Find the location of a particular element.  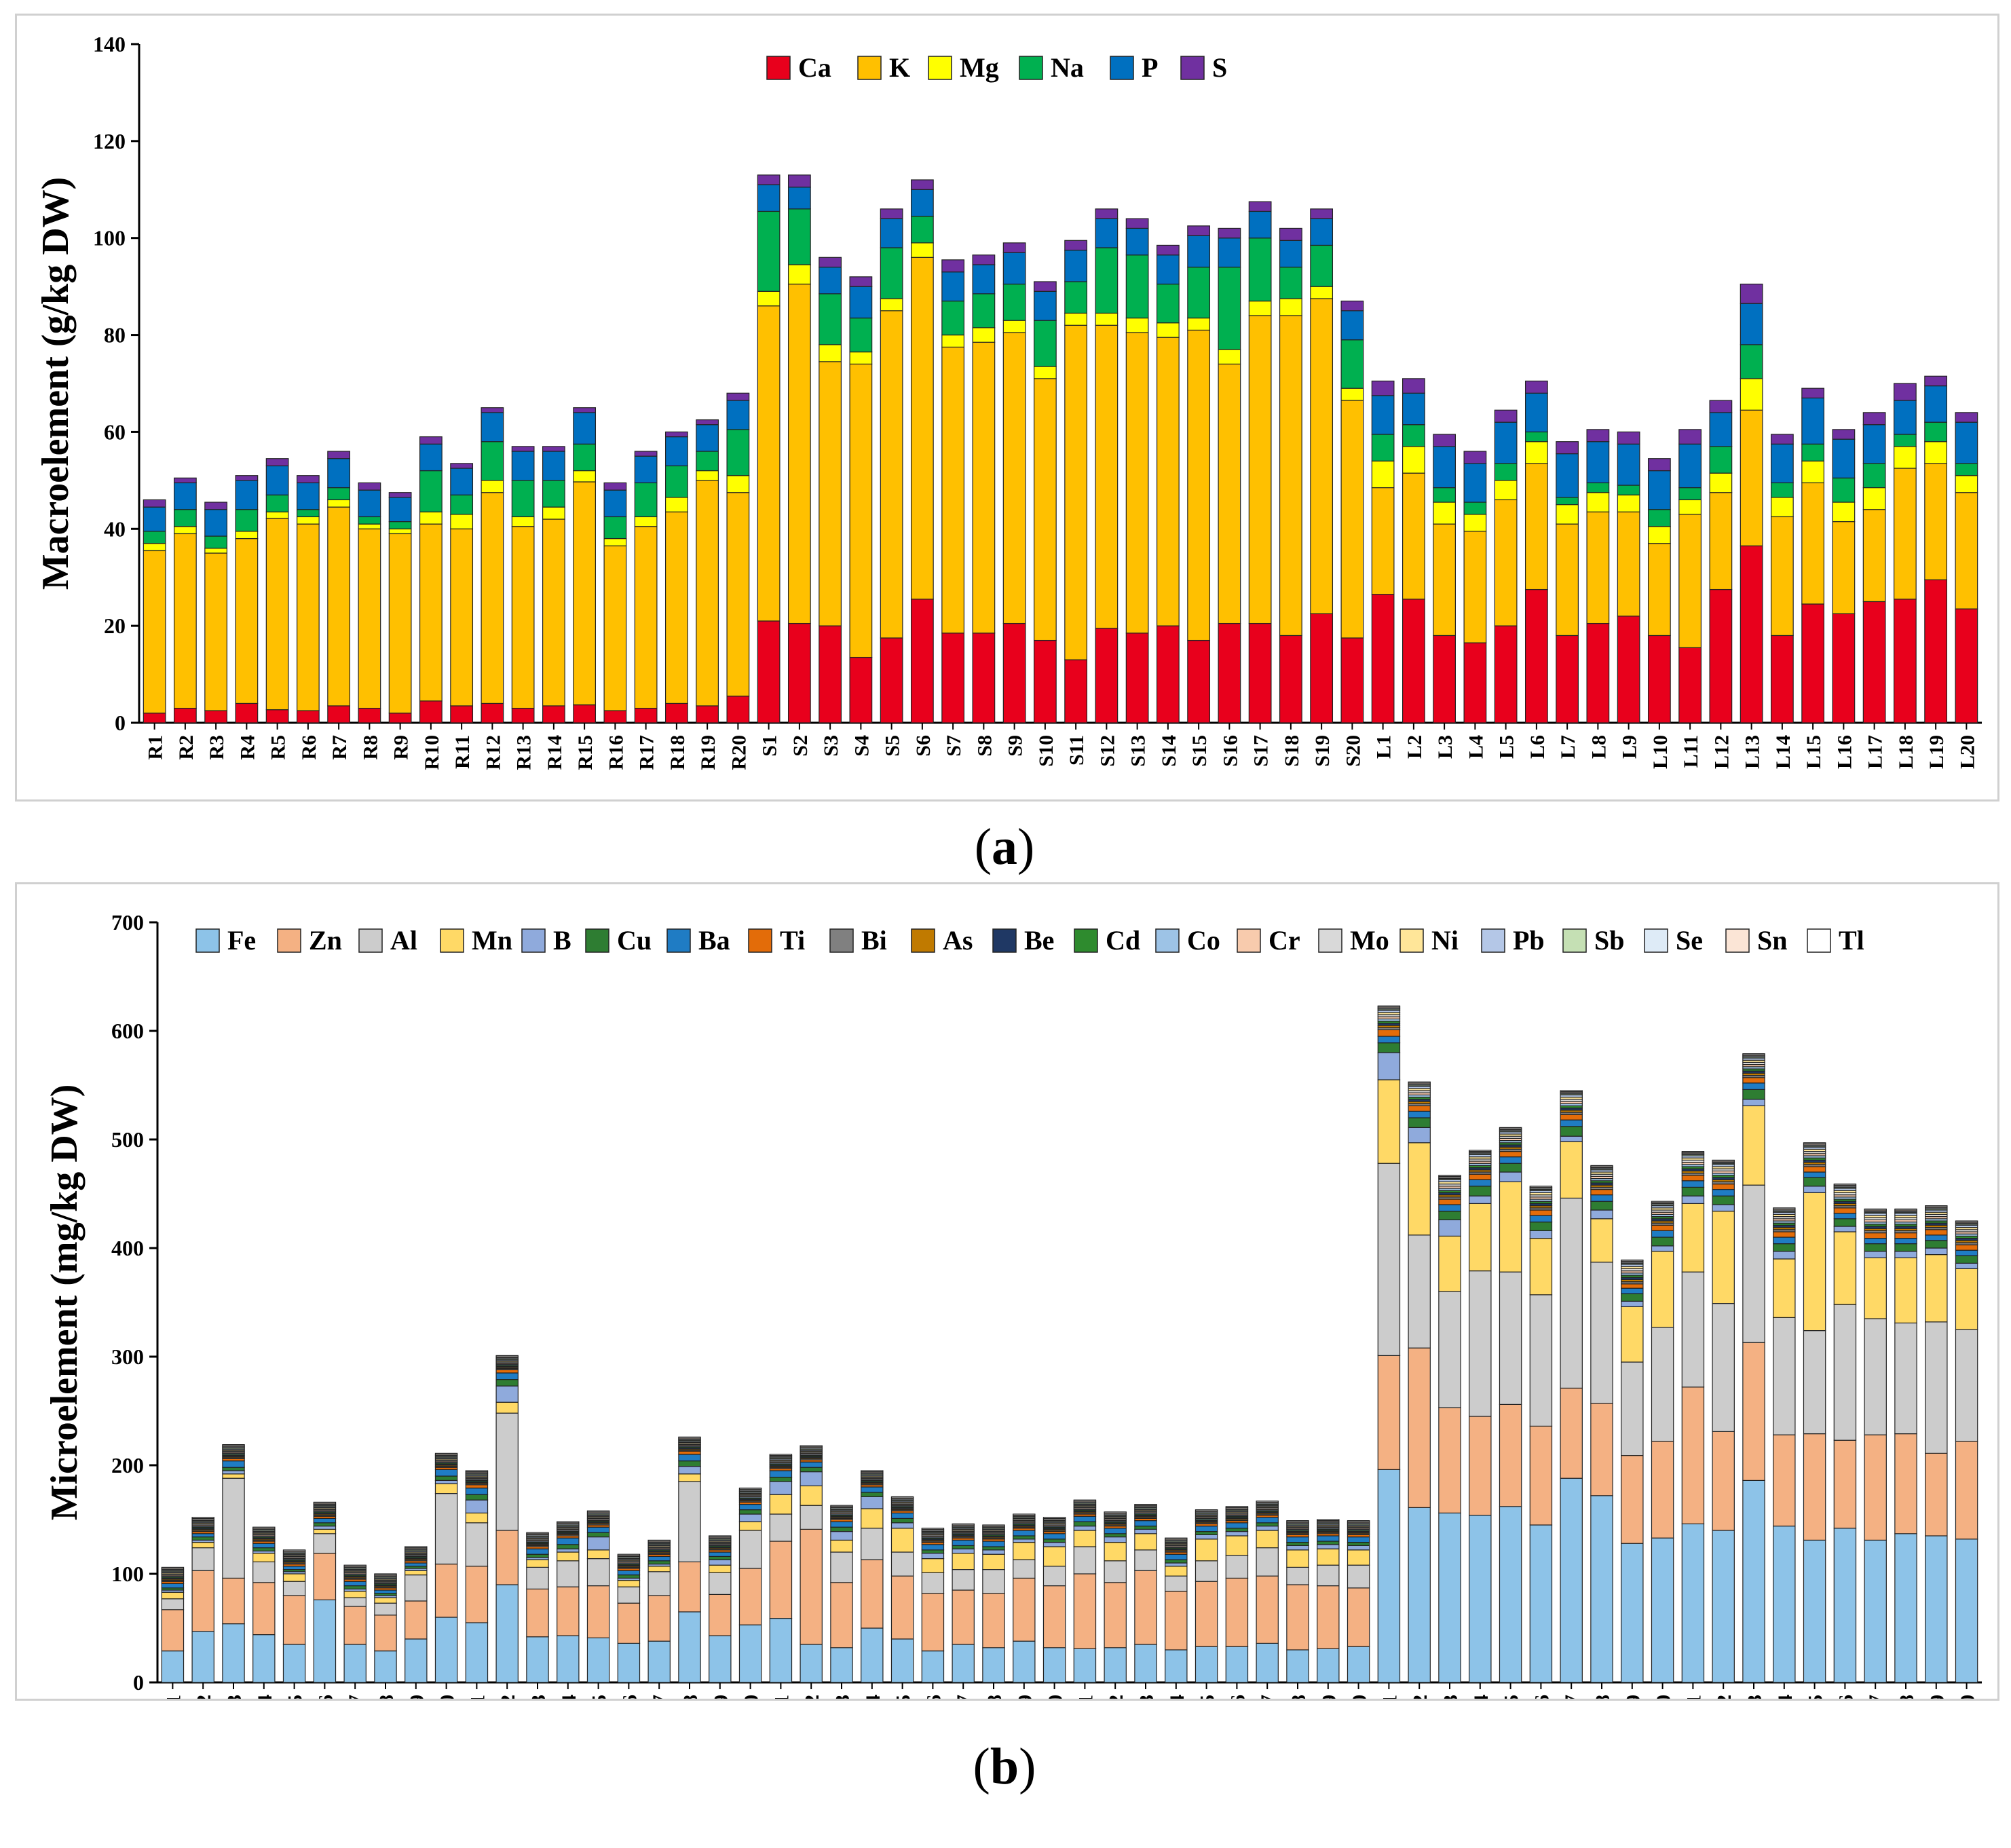

macro-bar-mg-s12 is located at coordinates (1107, 319).